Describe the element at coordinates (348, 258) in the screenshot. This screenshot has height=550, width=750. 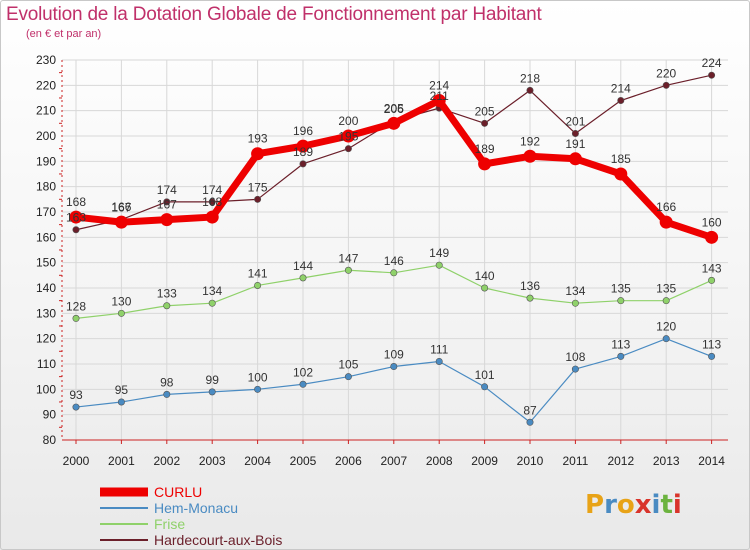
I see `data-label: 147` at that location.